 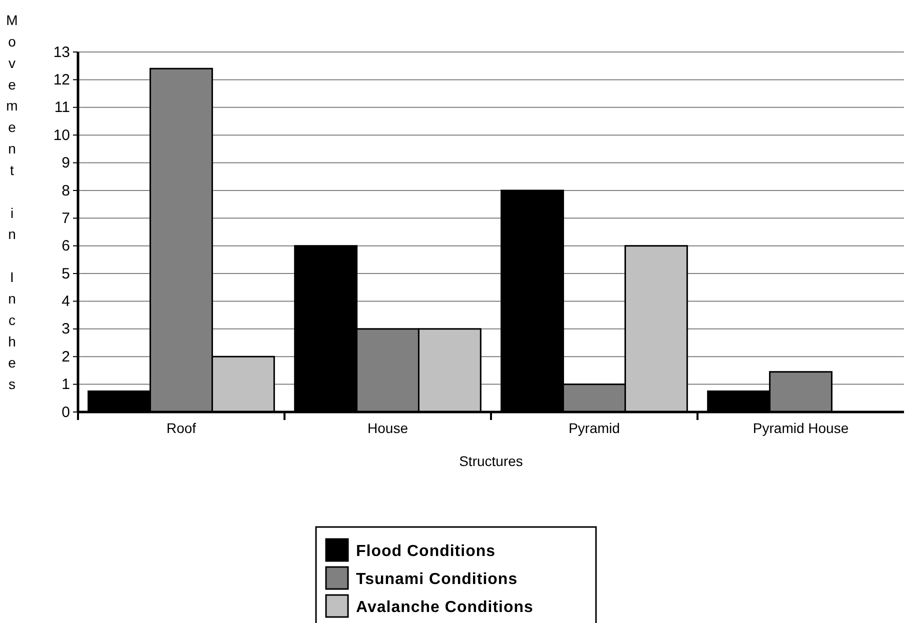 What do you see at coordinates (66, 385) in the screenshot?
I see `y-tick-label: 1` at bounding box center [66, 385].